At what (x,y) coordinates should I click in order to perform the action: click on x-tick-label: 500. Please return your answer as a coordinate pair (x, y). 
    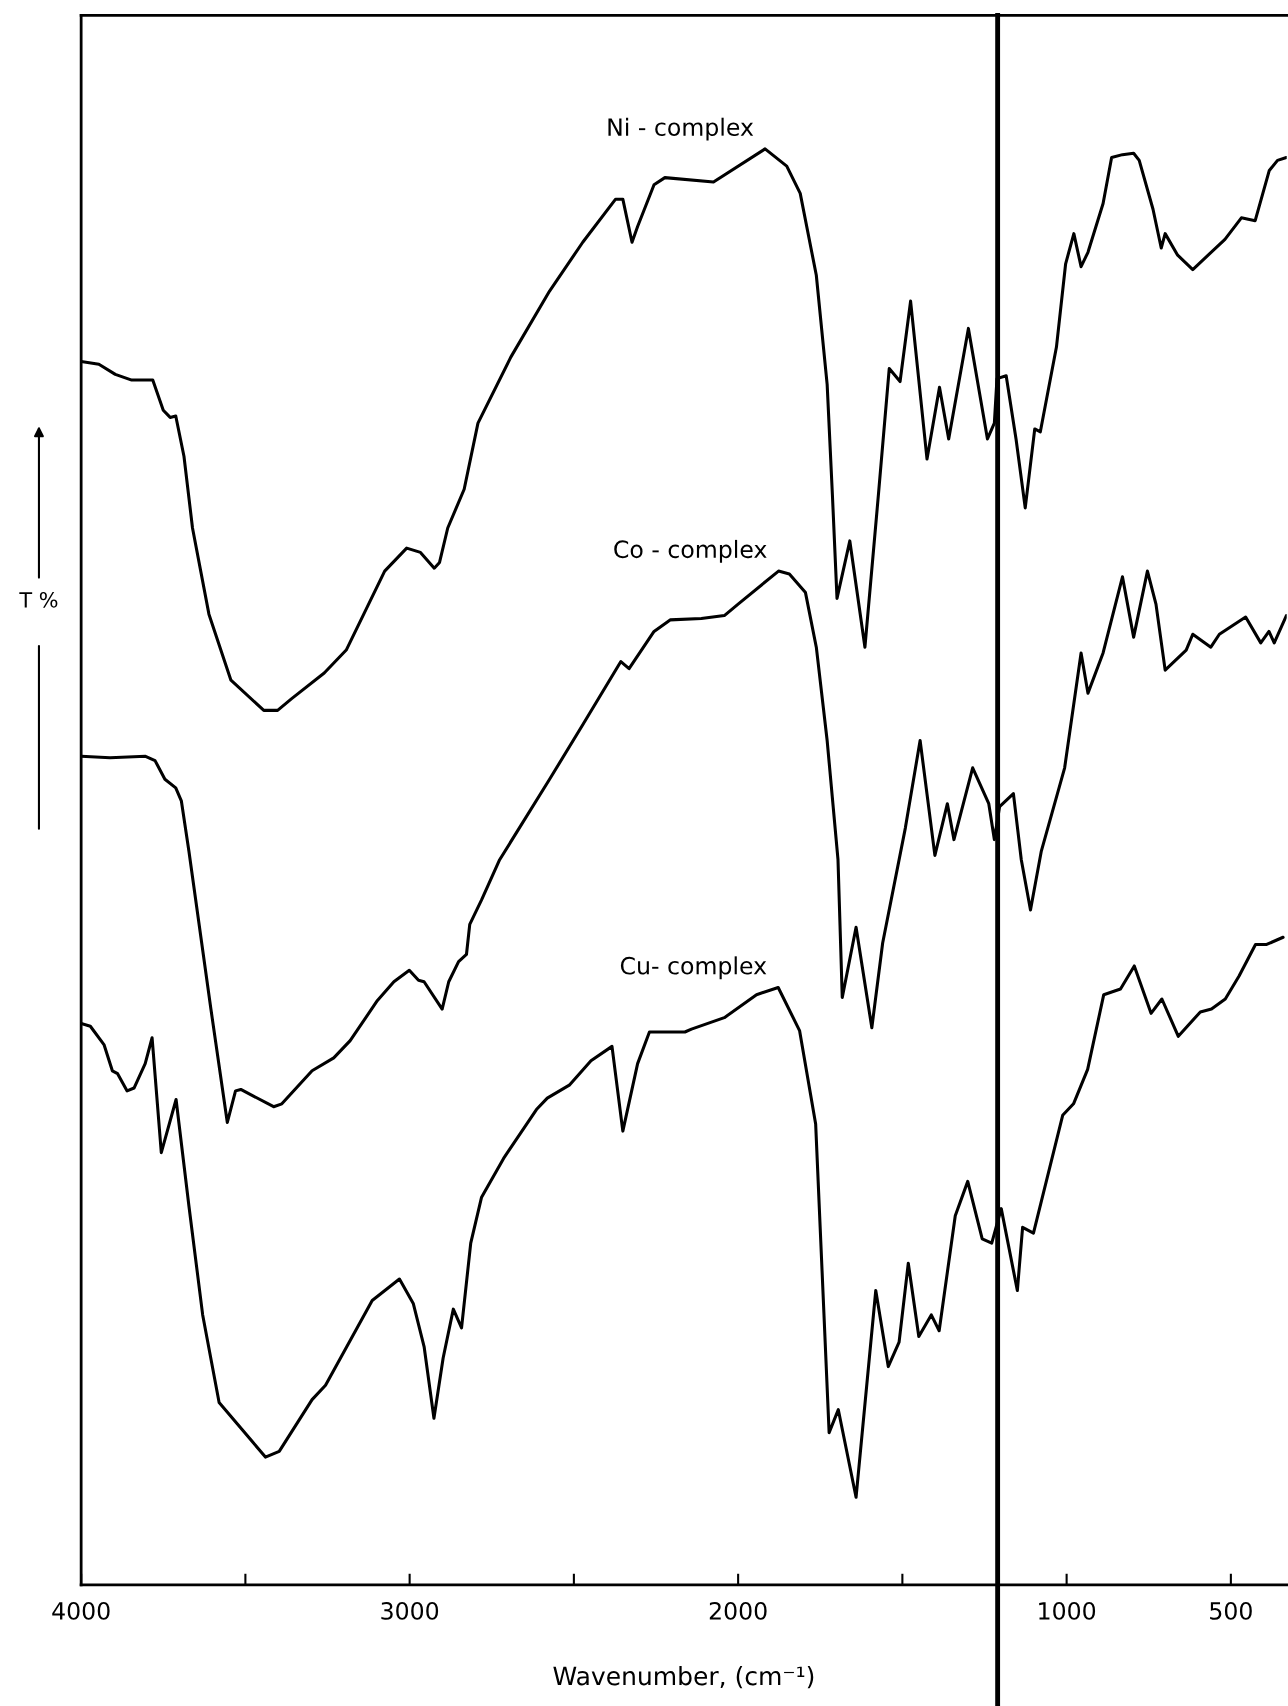
    Looking at the image, I should click on (1231, 1610).